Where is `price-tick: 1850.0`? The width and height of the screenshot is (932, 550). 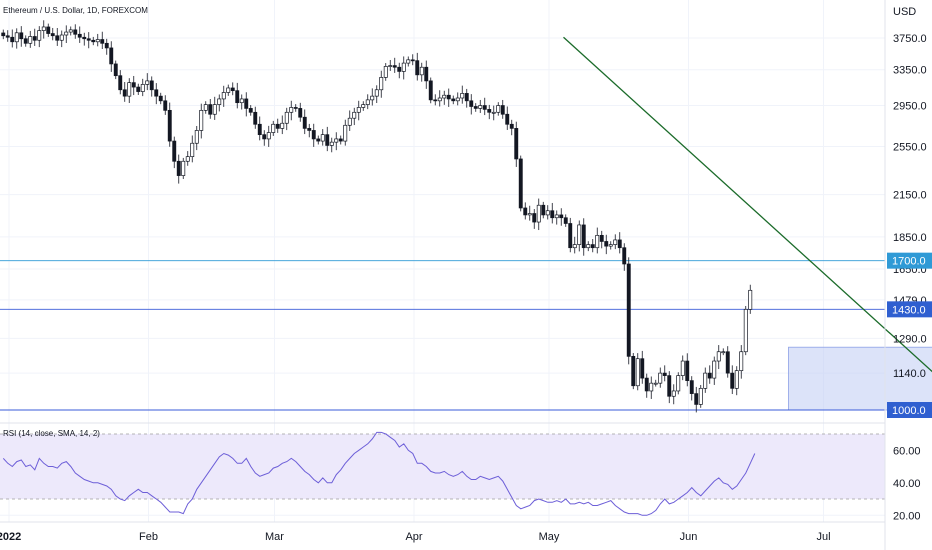 price-tick: 1850.0 is located at coordinates (910, 238).